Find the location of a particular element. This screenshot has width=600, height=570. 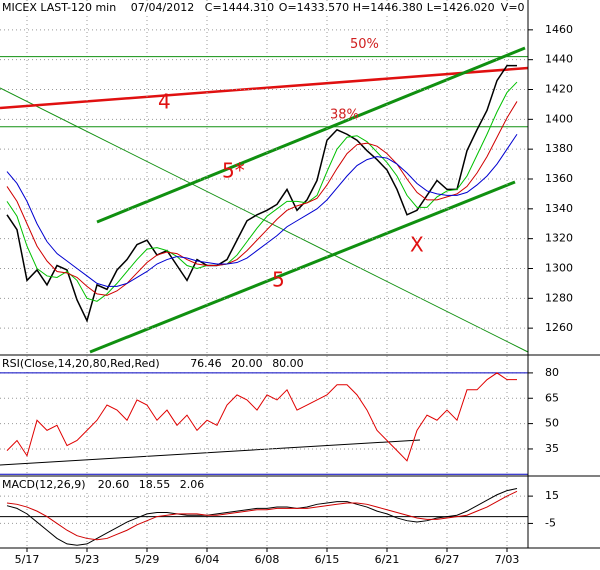

x-tick-label: 6/21 is located at coordinates (387, 559).